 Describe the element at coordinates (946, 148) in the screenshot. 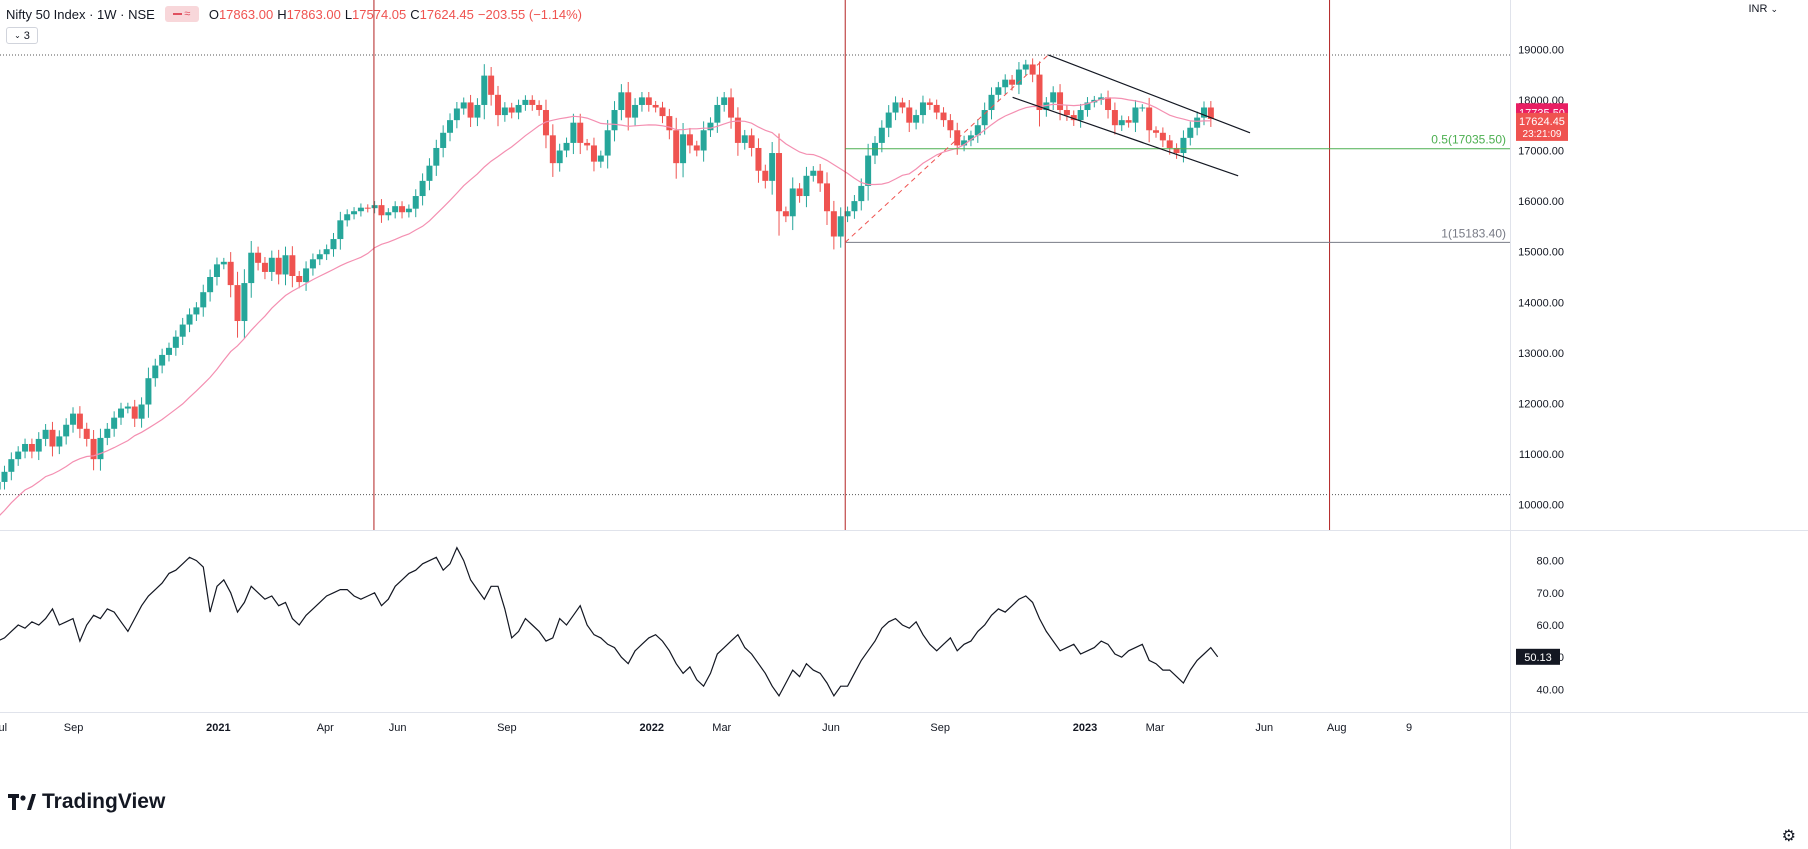

I see `fib-trend-line` at that location.